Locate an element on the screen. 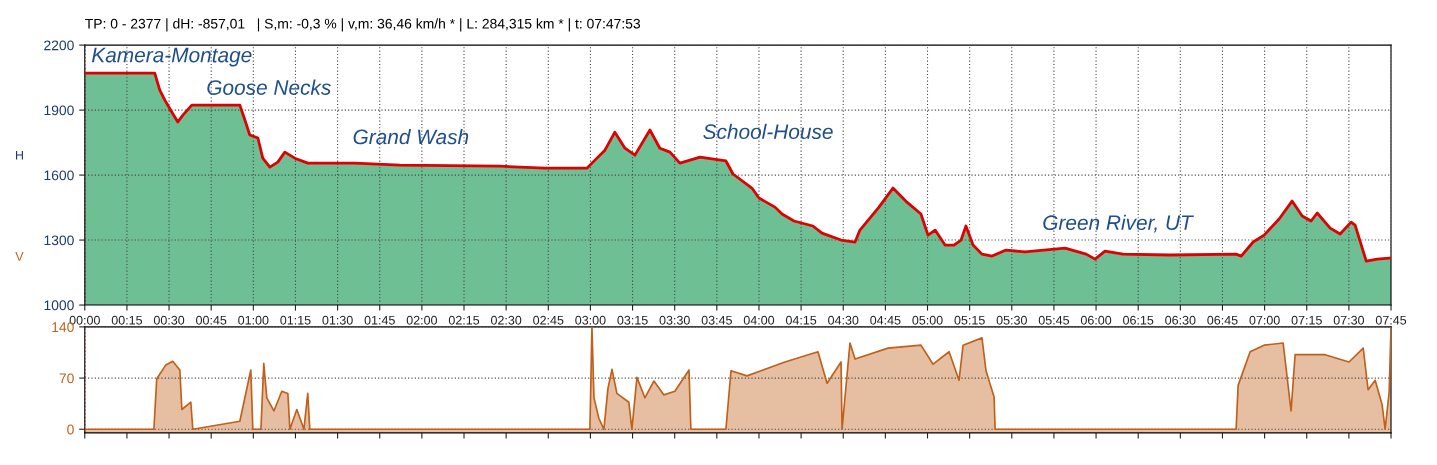 This screenshot has height=465, width=1437. x-tick-label: 01:15 is located at coordinates (295, 320).